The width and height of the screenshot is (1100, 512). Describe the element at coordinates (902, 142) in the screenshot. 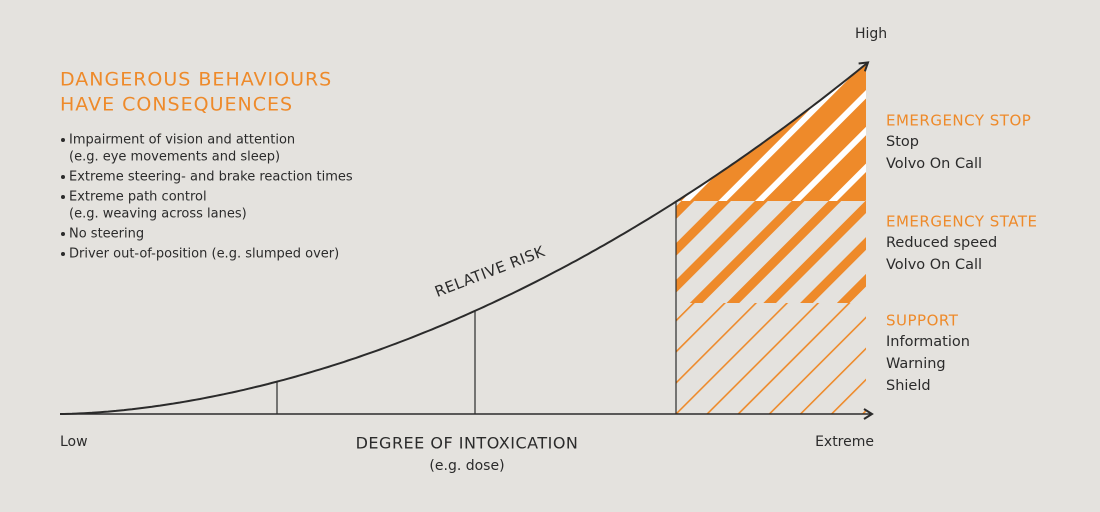

I see `zone-item: Stop` at that location.